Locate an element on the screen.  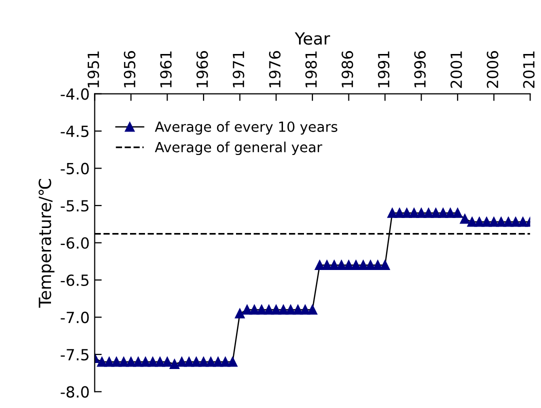
x-tick-label: 1976 is located at coordinates (275, 69).